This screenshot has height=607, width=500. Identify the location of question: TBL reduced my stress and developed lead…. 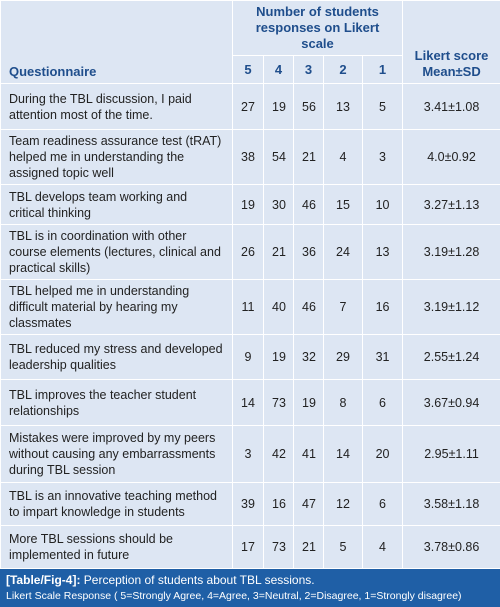
(117, 357).